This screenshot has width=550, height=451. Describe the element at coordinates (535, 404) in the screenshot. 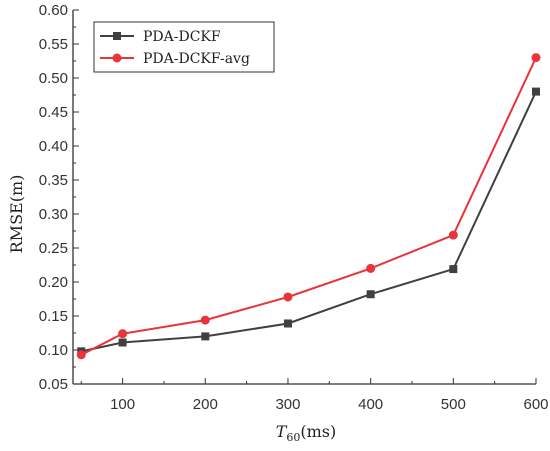

I see `x-tick-label: 600` at that location.